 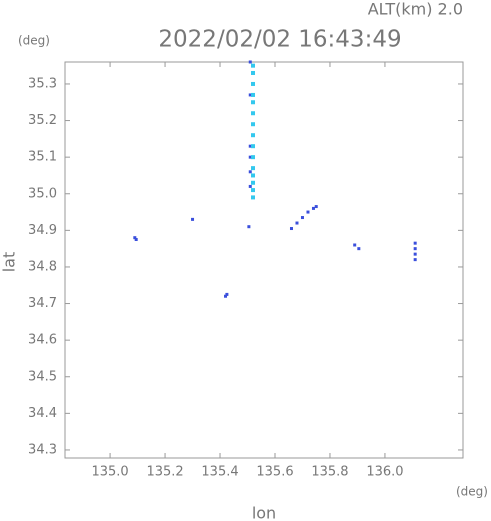 What do you see at coordinates (329, 472) in the screenshot?
I see `x-tick-label: 135.8` at bounding box center [329, 472].